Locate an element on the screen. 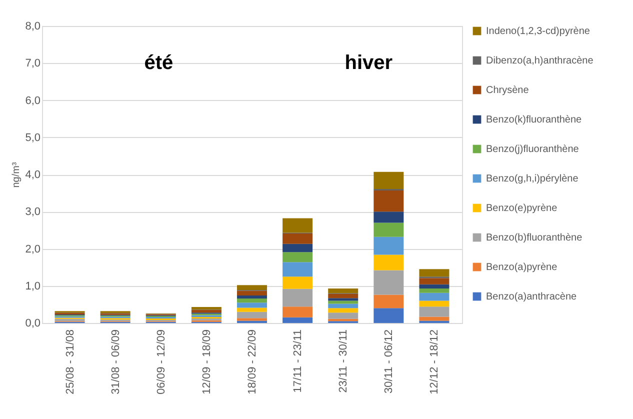 This screenshot has height=419, width=633. legend-label: Benzo(g,h,i)pérylène is located at coordinates (532, 179).